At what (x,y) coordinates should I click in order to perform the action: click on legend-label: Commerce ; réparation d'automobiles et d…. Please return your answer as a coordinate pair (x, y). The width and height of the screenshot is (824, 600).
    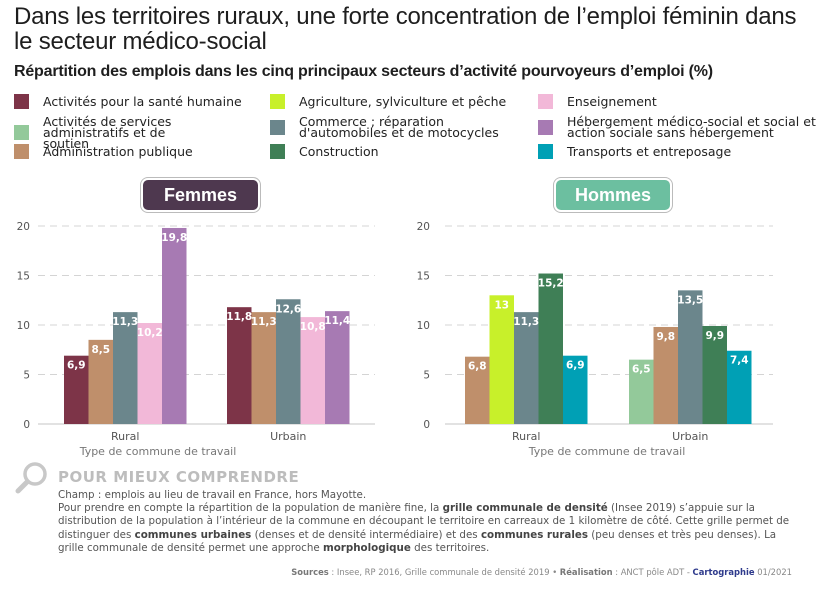
    Looking at the image, I should click on (399, 127).